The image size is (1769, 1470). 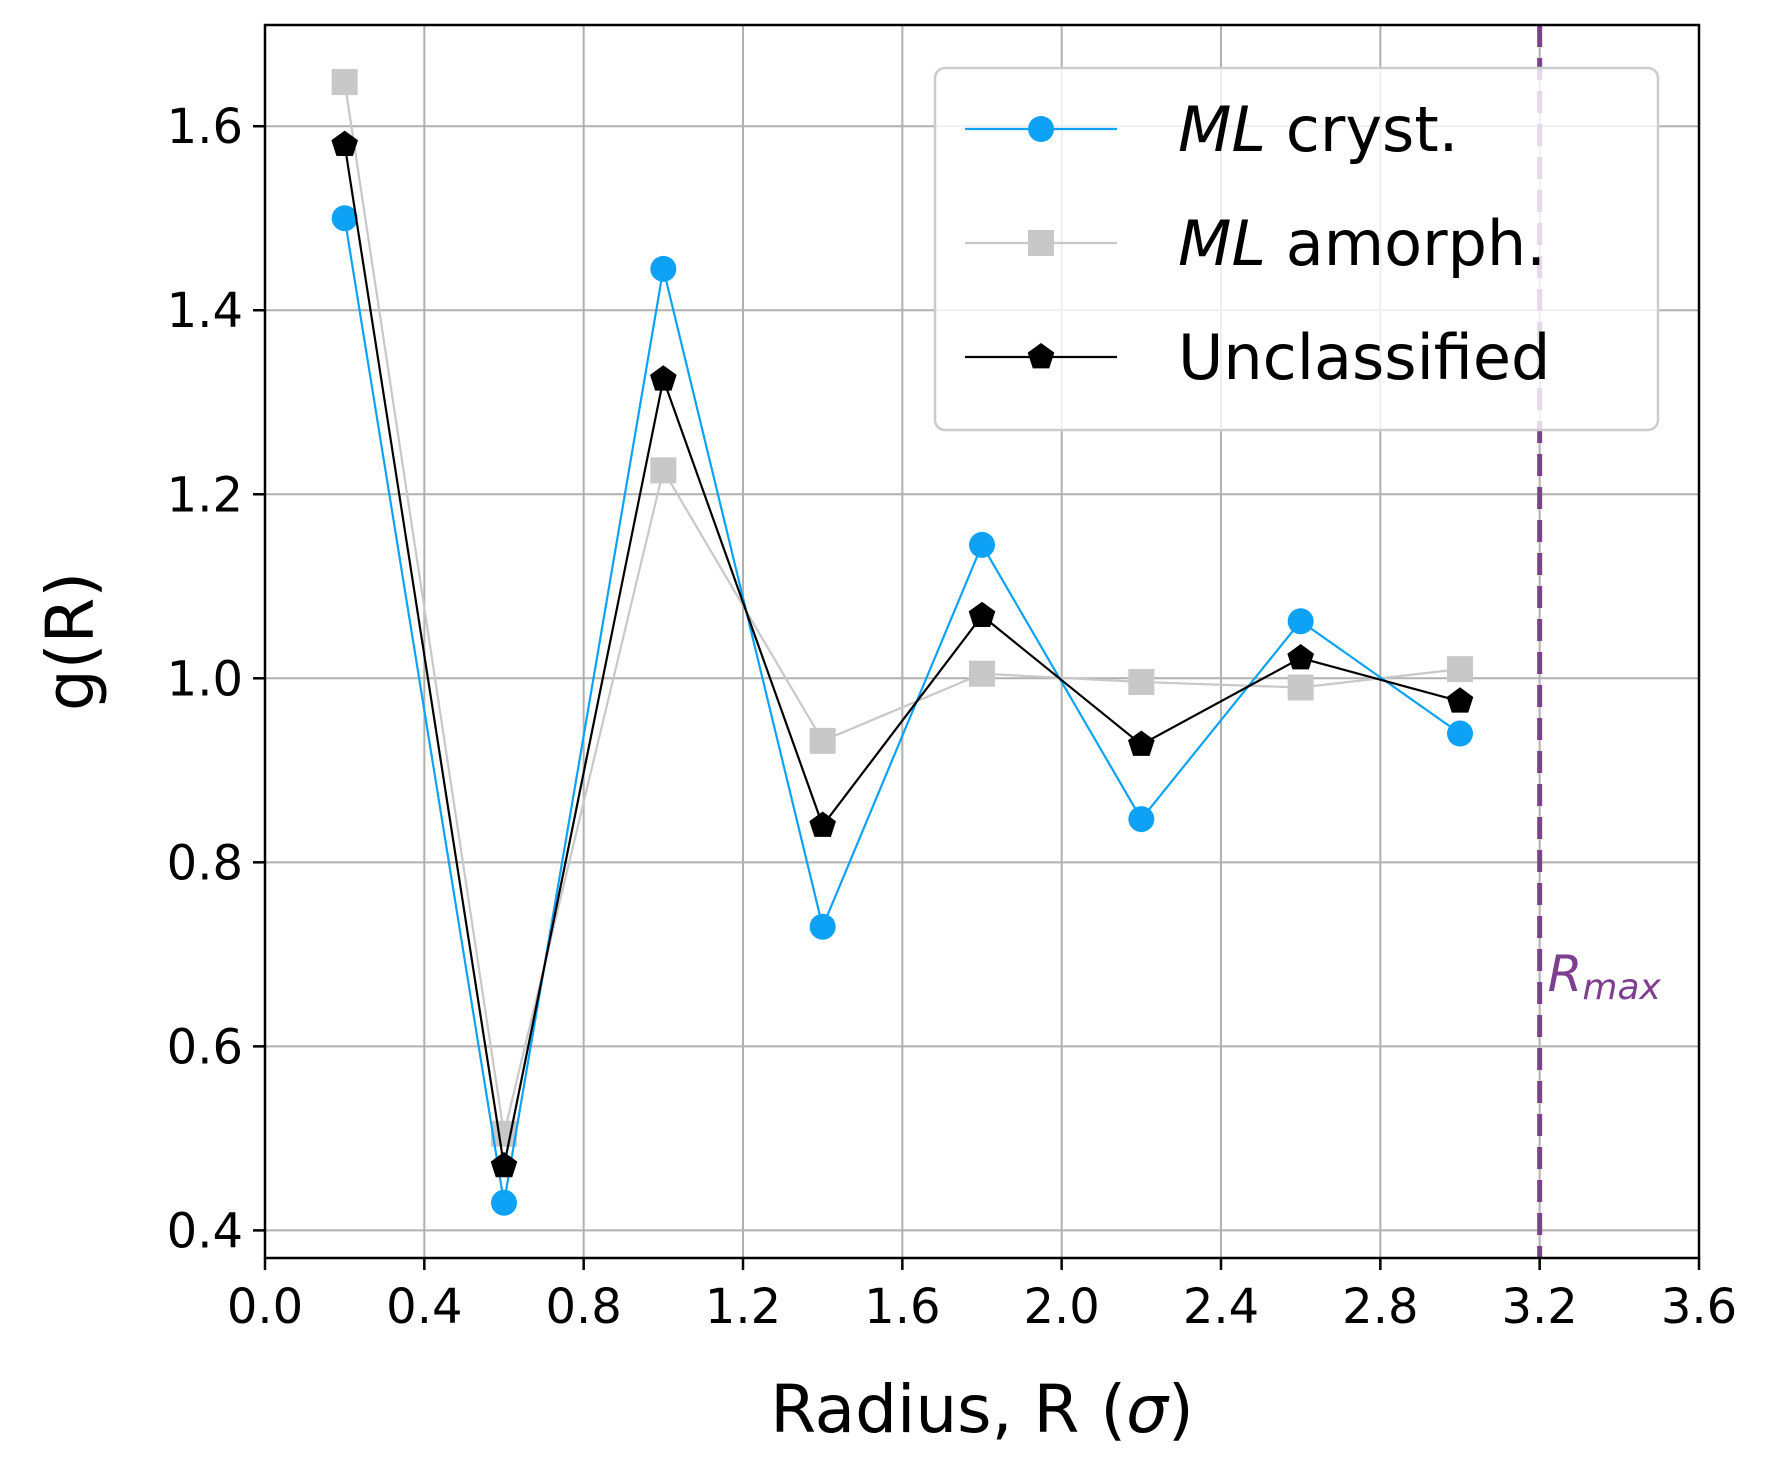 I want to click on legend: ML cryst. ML amorph. Unclassified, so click(x=1296, y=249).